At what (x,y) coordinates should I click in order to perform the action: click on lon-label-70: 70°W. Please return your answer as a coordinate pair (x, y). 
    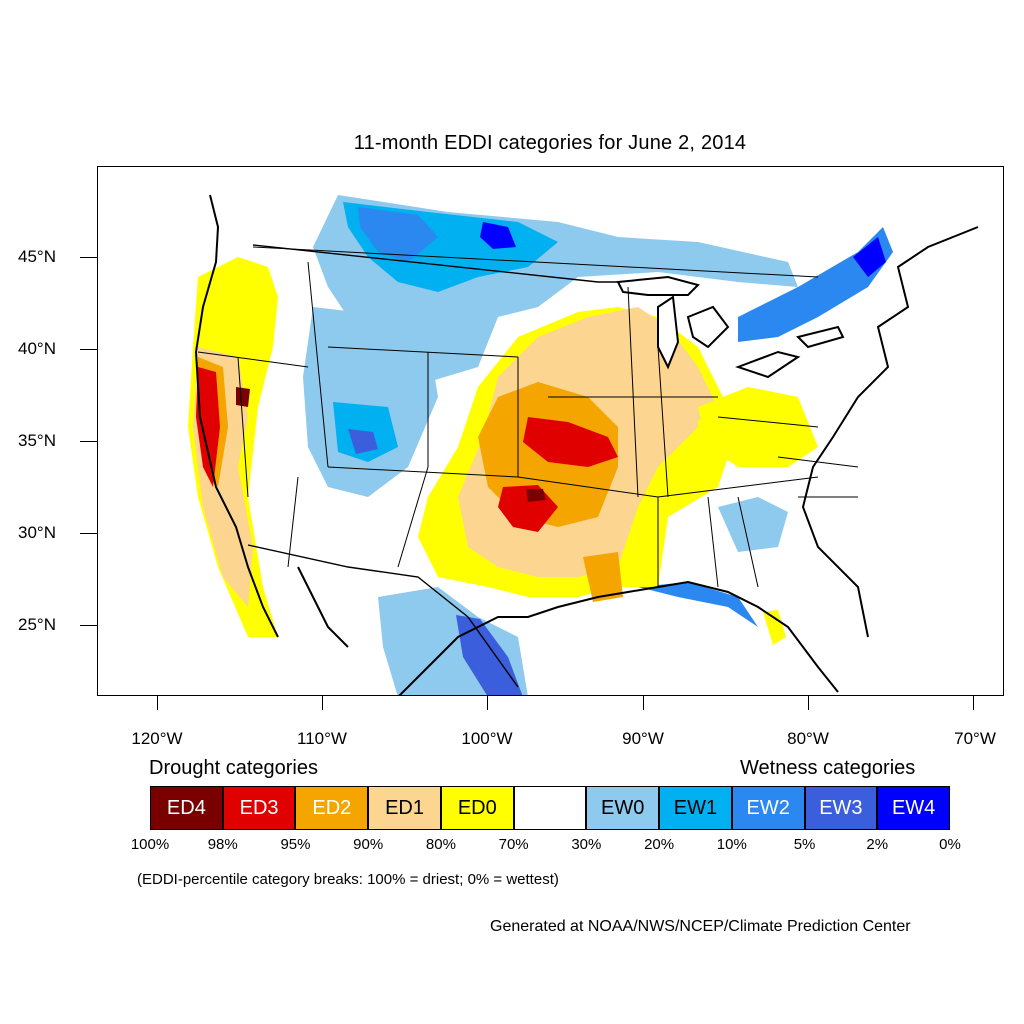
    Looking at the image, I should click on (975, 738).